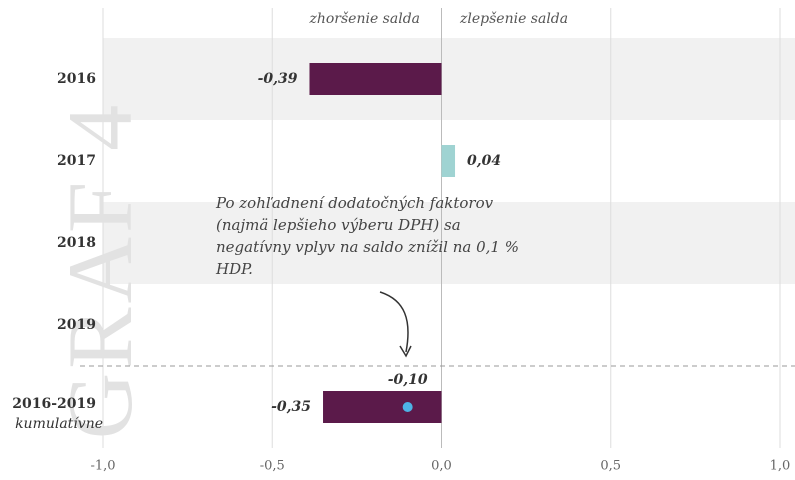  I want to click on annotation: negatívny vplyv na saldo znížil na 0,1 %, so click(367, 247).